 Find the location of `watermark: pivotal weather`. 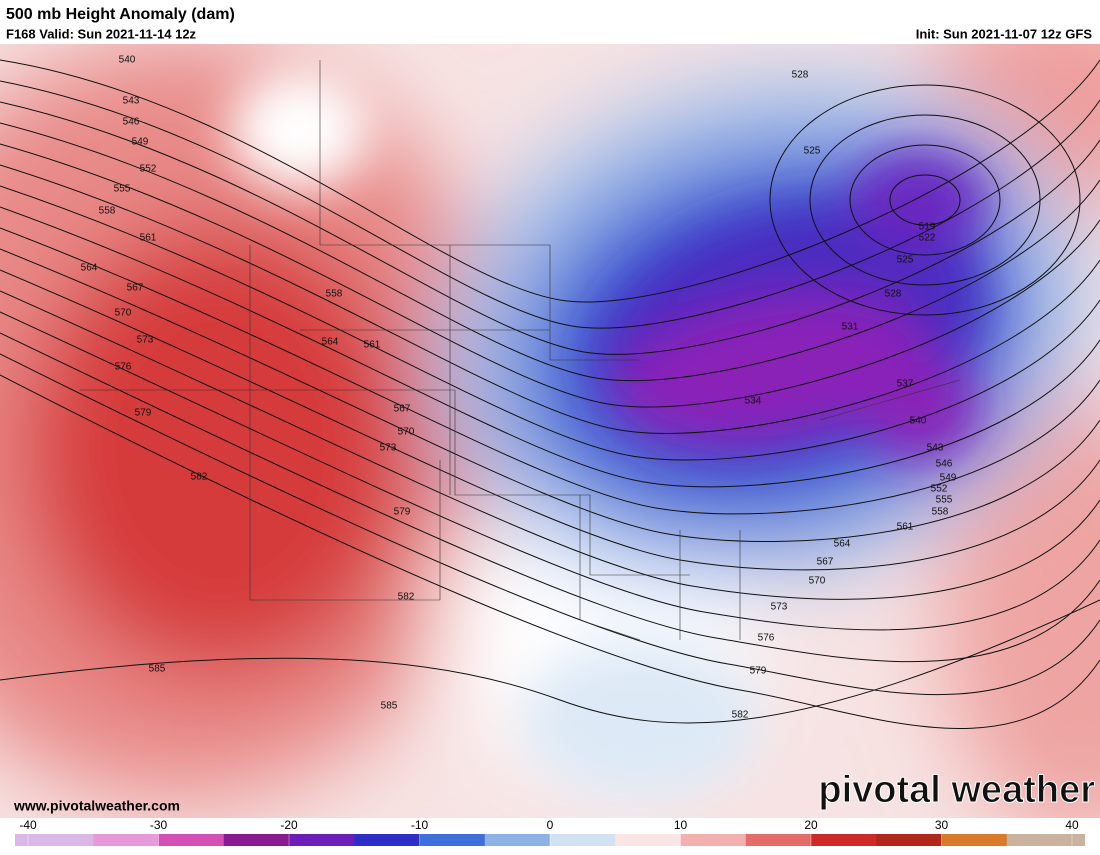

watermark: pivotal weather is located at coordinates (956, 790).